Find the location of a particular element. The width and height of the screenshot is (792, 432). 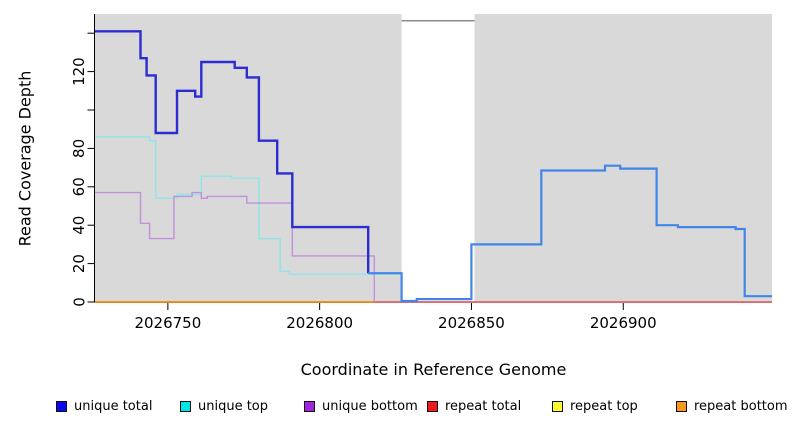

repeat-total-swatch-icon is located at coordinates (432, 406).